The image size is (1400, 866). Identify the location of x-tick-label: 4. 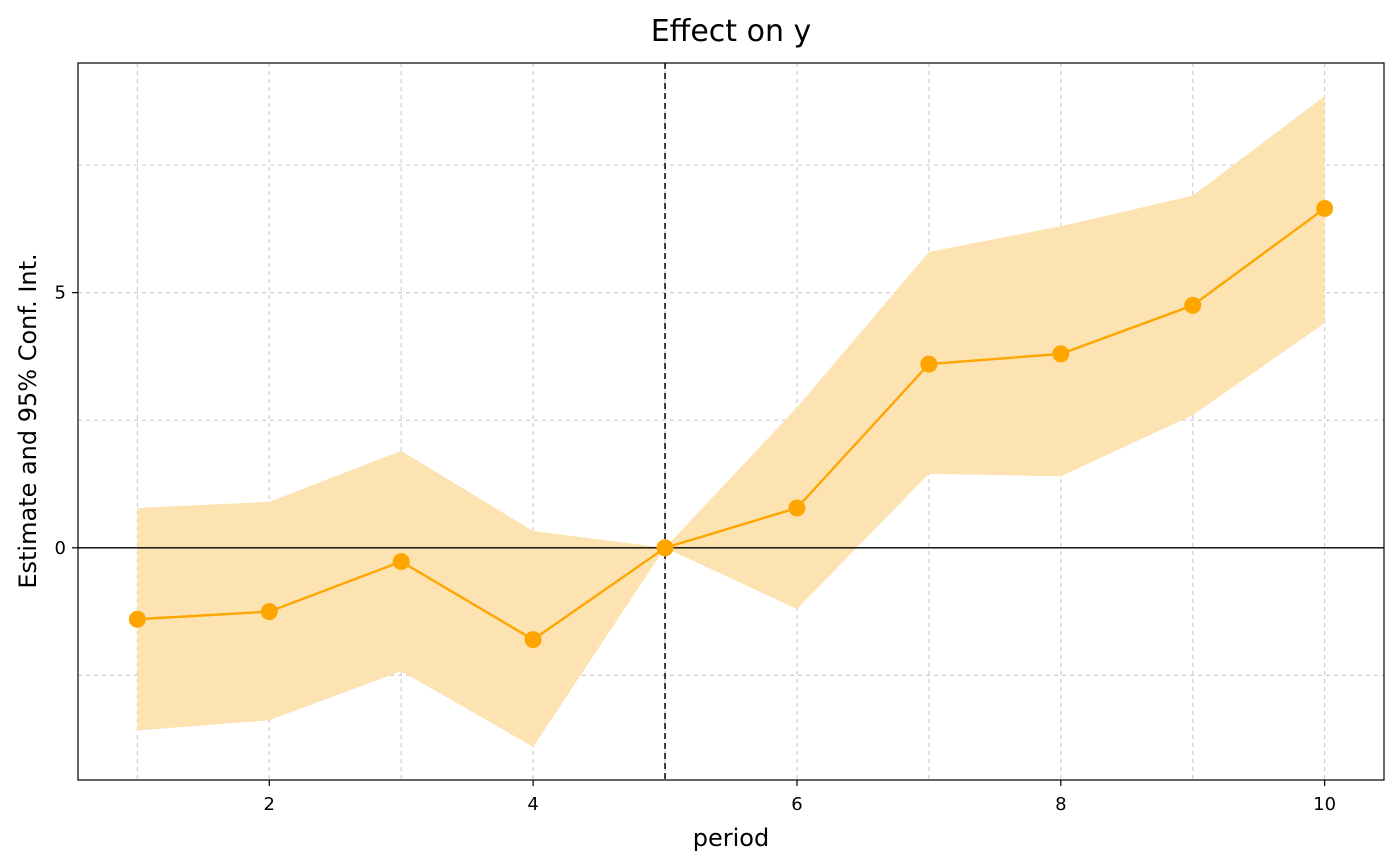
(532, 804).